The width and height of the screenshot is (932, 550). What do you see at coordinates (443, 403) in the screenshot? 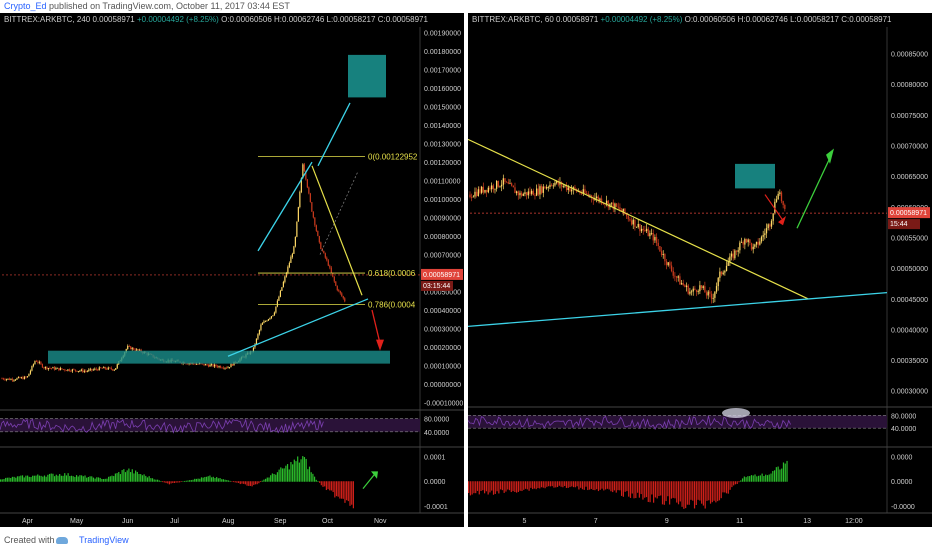
I see `left-y-tick-label: -0.00010000` at bounding box center [443, 403].